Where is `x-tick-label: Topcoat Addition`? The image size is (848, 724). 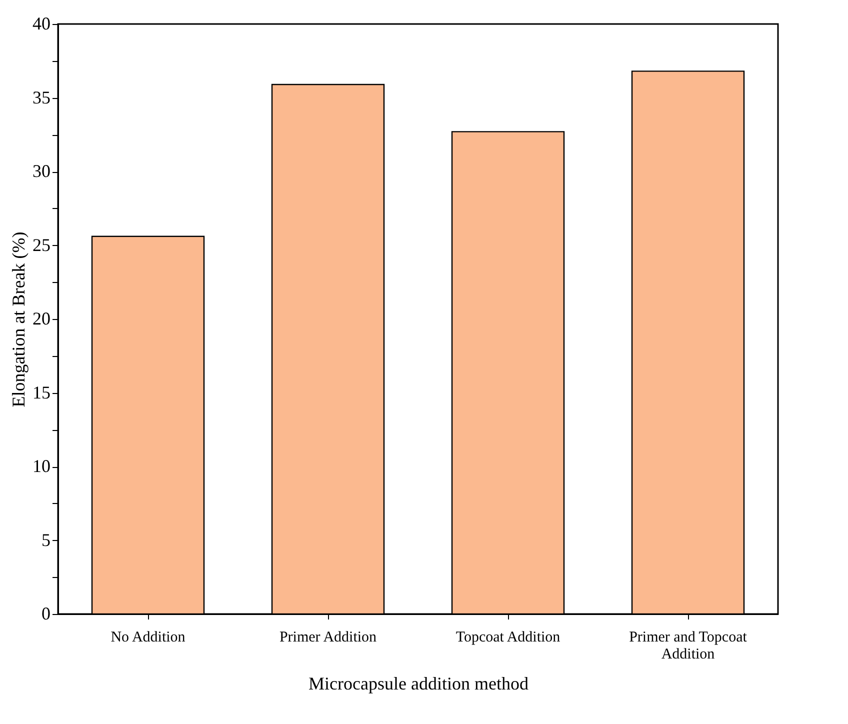
x-tick-label: Topcoat Addition is located at coordinates (508, 638).